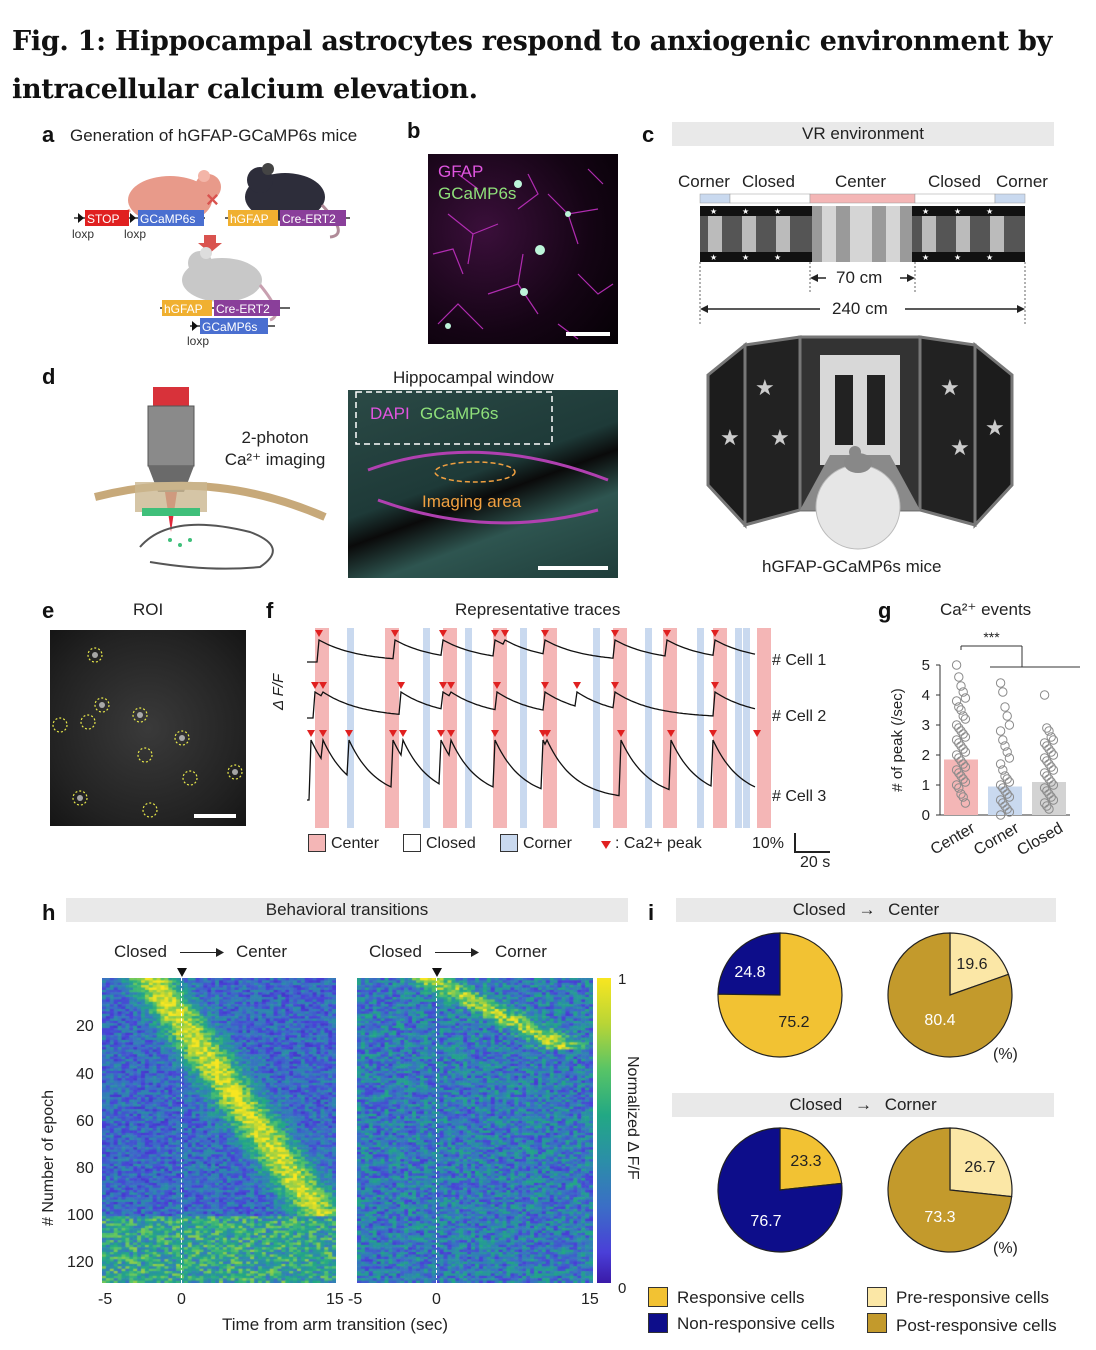 The width and height of the screenshot is (1096, 1350). What do you see at coordinates (939, 1020) in the screenshot?
I see `pie-value-label: 80.4` at bounding box center [939, 1020].